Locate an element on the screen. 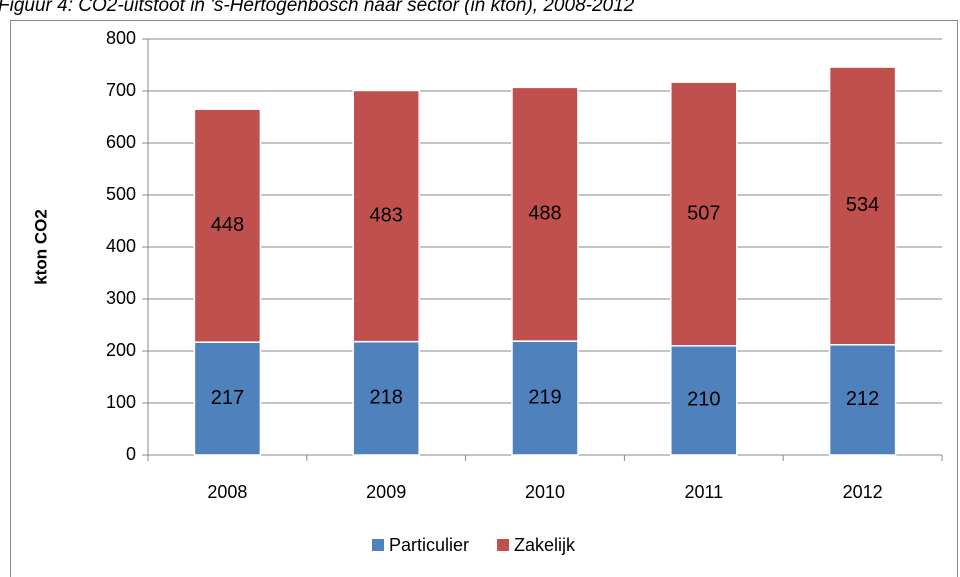 Image resolution: width=960 pixels, height=577 pixels. y-tick-label: 200 is located at coordinates (121, 350).